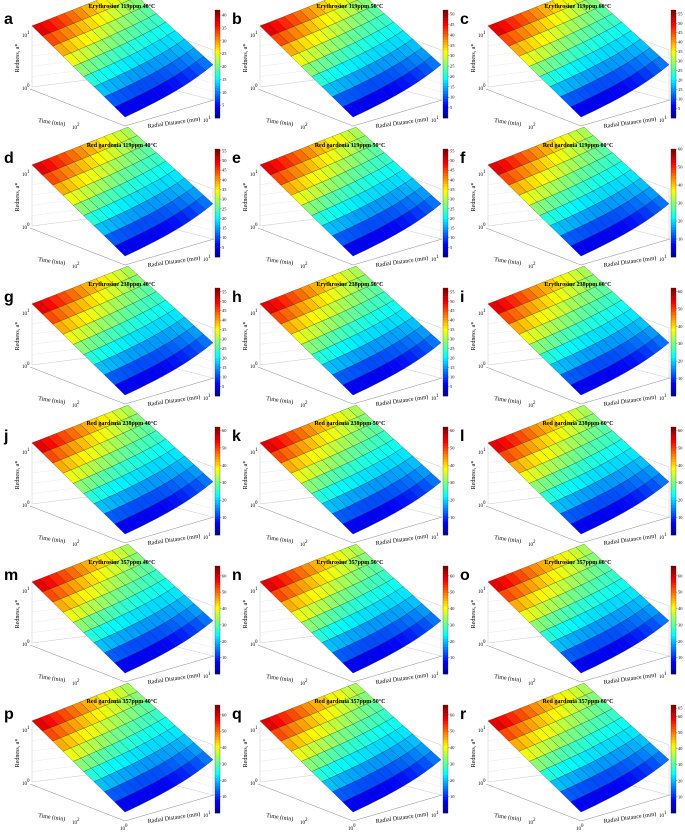  Describe the element at coordinates (122, 284) in the screenshot. I see `chart-title: Erythrosine 238ppm 40°C` at that location.